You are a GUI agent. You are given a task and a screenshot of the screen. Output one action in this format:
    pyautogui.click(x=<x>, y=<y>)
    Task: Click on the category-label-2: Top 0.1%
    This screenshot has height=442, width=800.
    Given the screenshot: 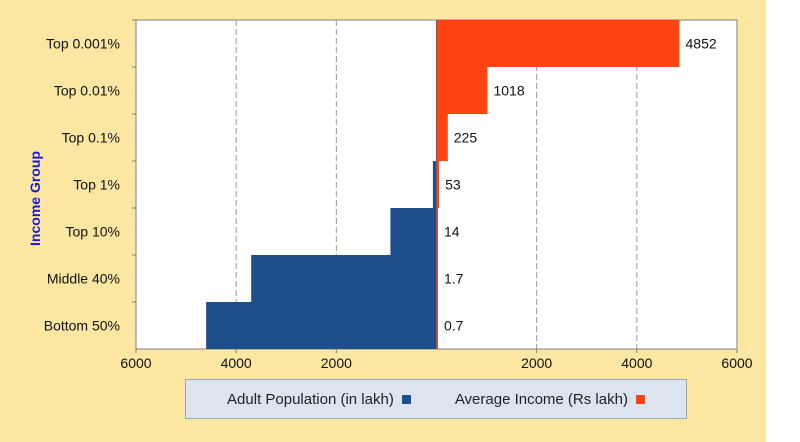 What is the action you would take?
    pyautogui.click(x=91, y=138)
    